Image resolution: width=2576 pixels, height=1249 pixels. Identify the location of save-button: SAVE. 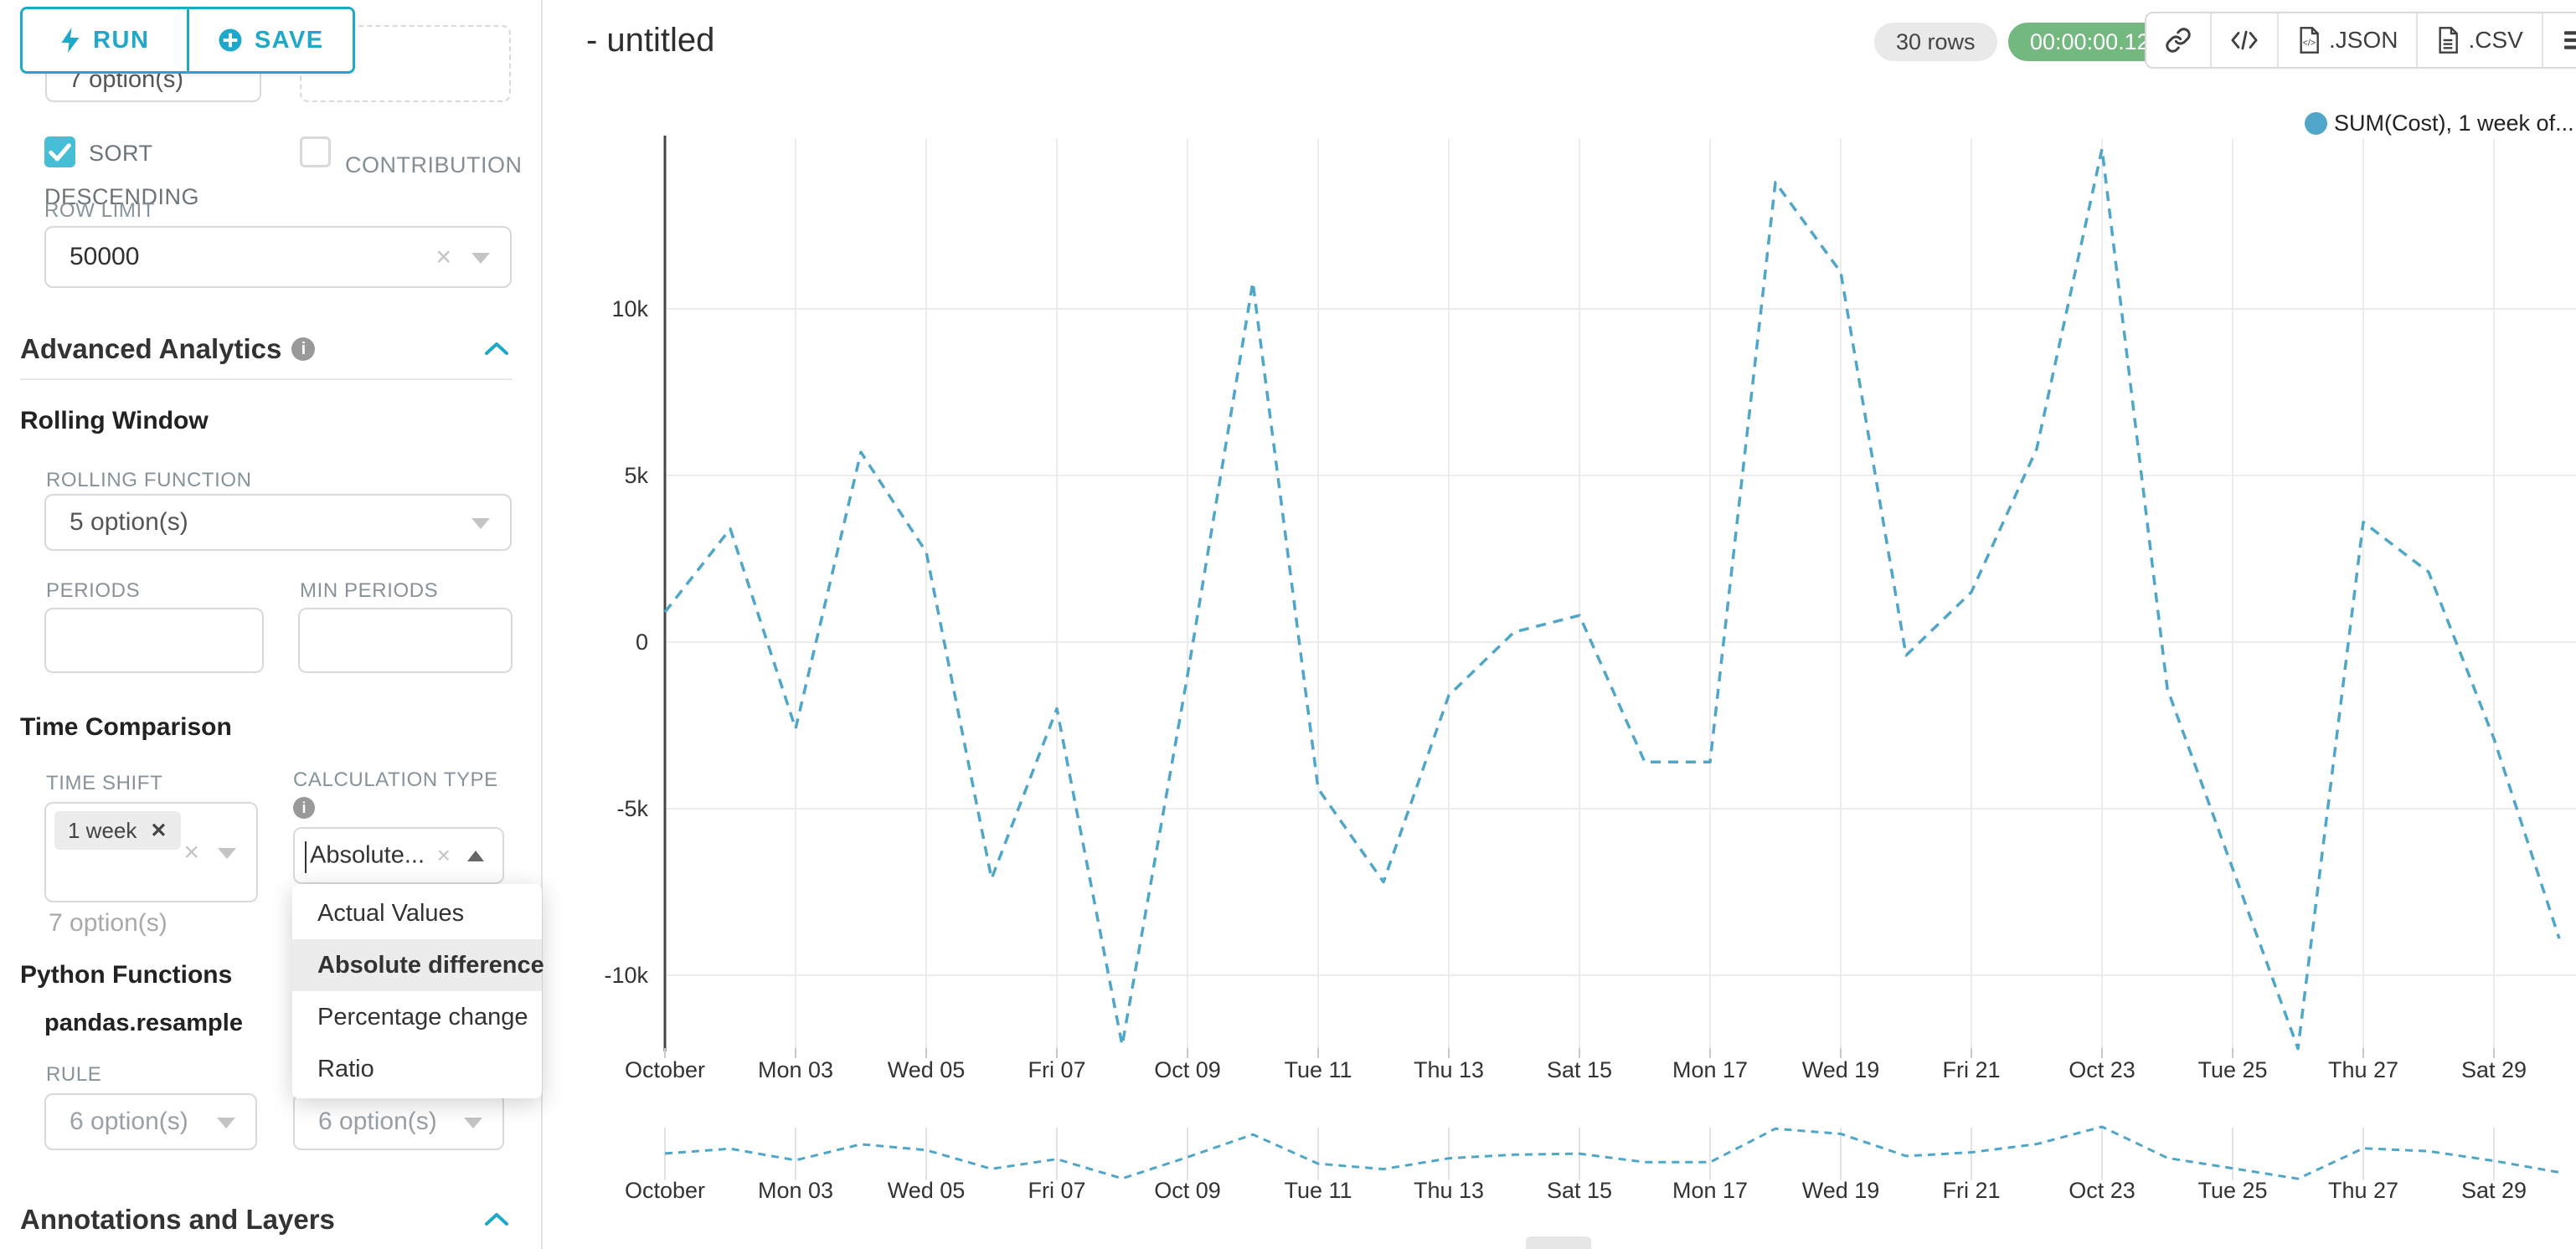
(270, 40).